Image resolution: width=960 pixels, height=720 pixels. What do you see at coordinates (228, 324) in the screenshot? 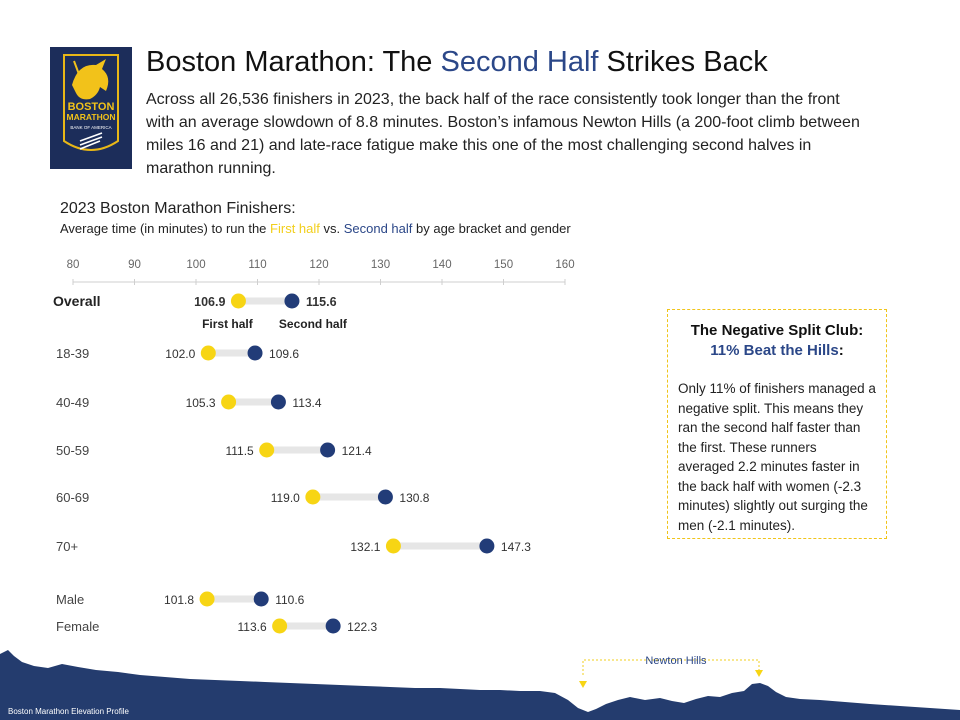
I see `first-half-tag: First half` at bounding box center [228, 324].